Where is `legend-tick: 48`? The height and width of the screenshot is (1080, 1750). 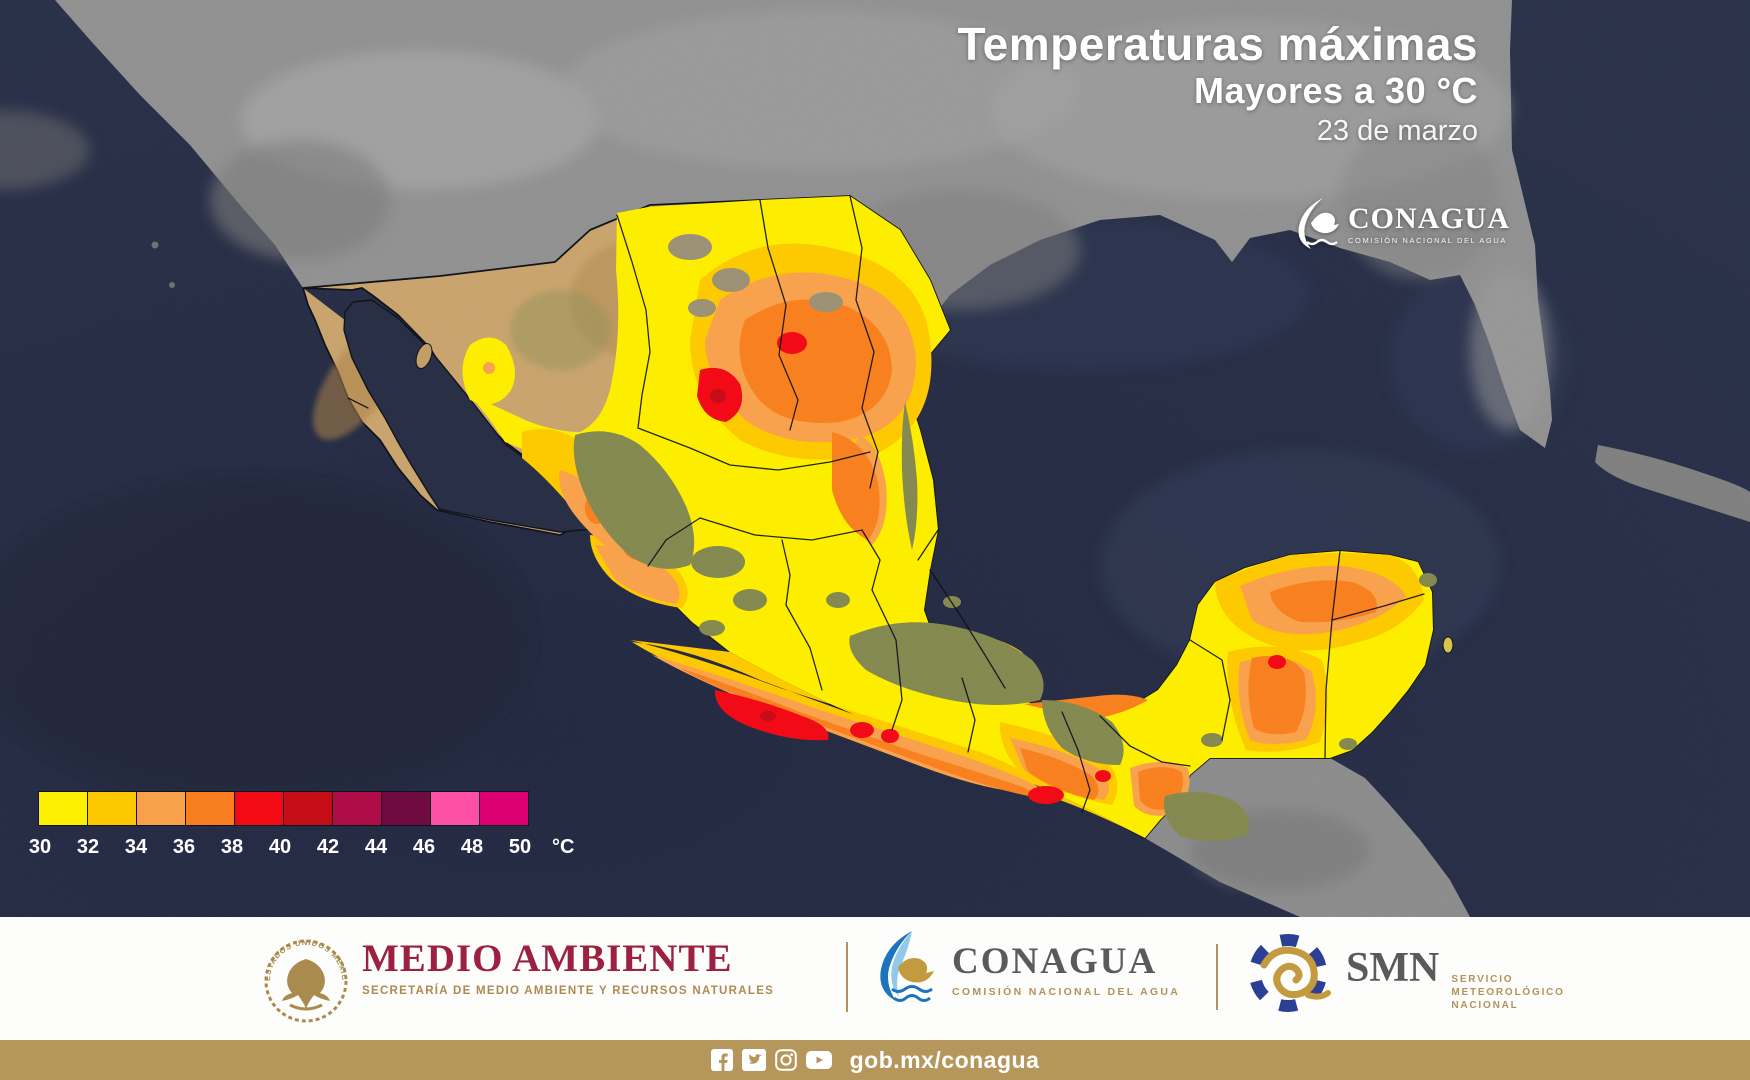
legend-tick: 48 is located at coordinates (472, 847).